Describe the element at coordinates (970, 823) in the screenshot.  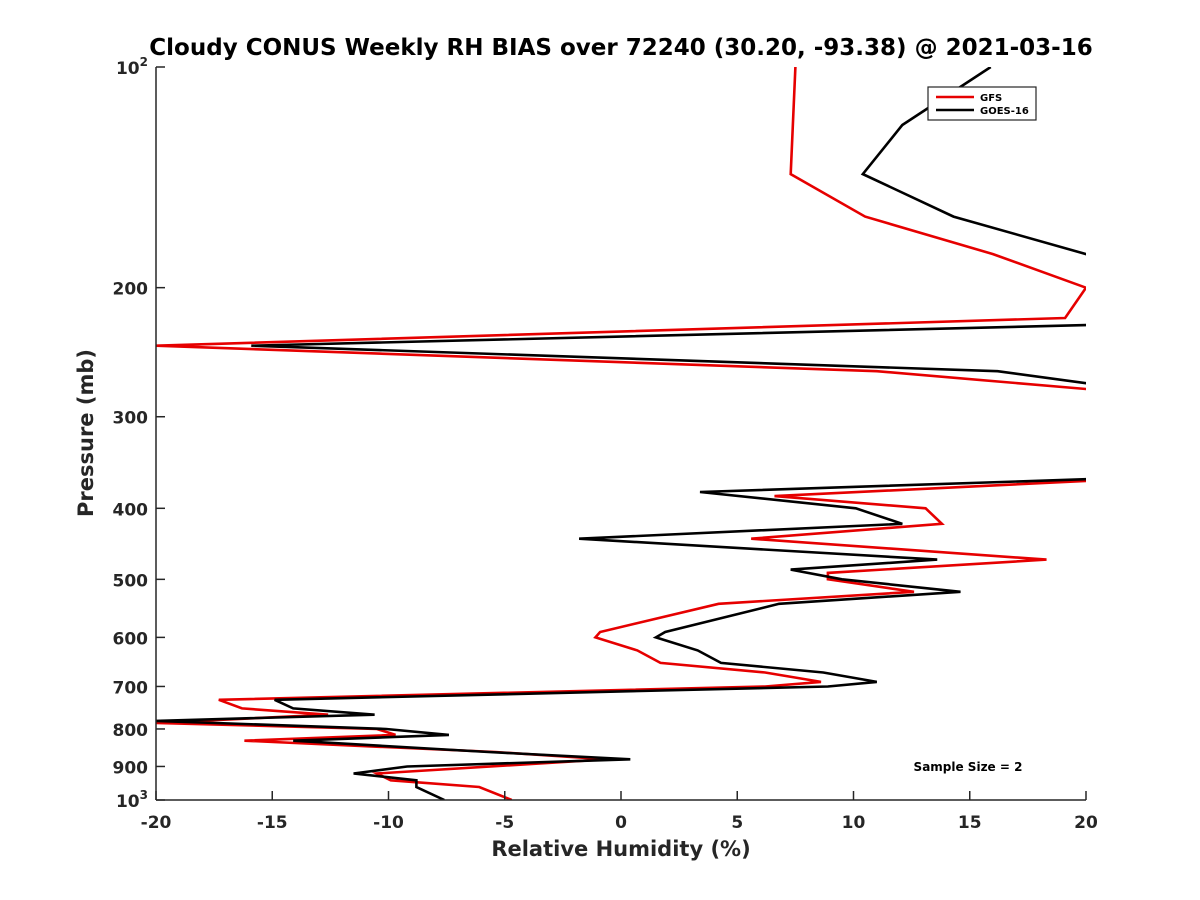
I see `x-tick-label: 15` at that location.